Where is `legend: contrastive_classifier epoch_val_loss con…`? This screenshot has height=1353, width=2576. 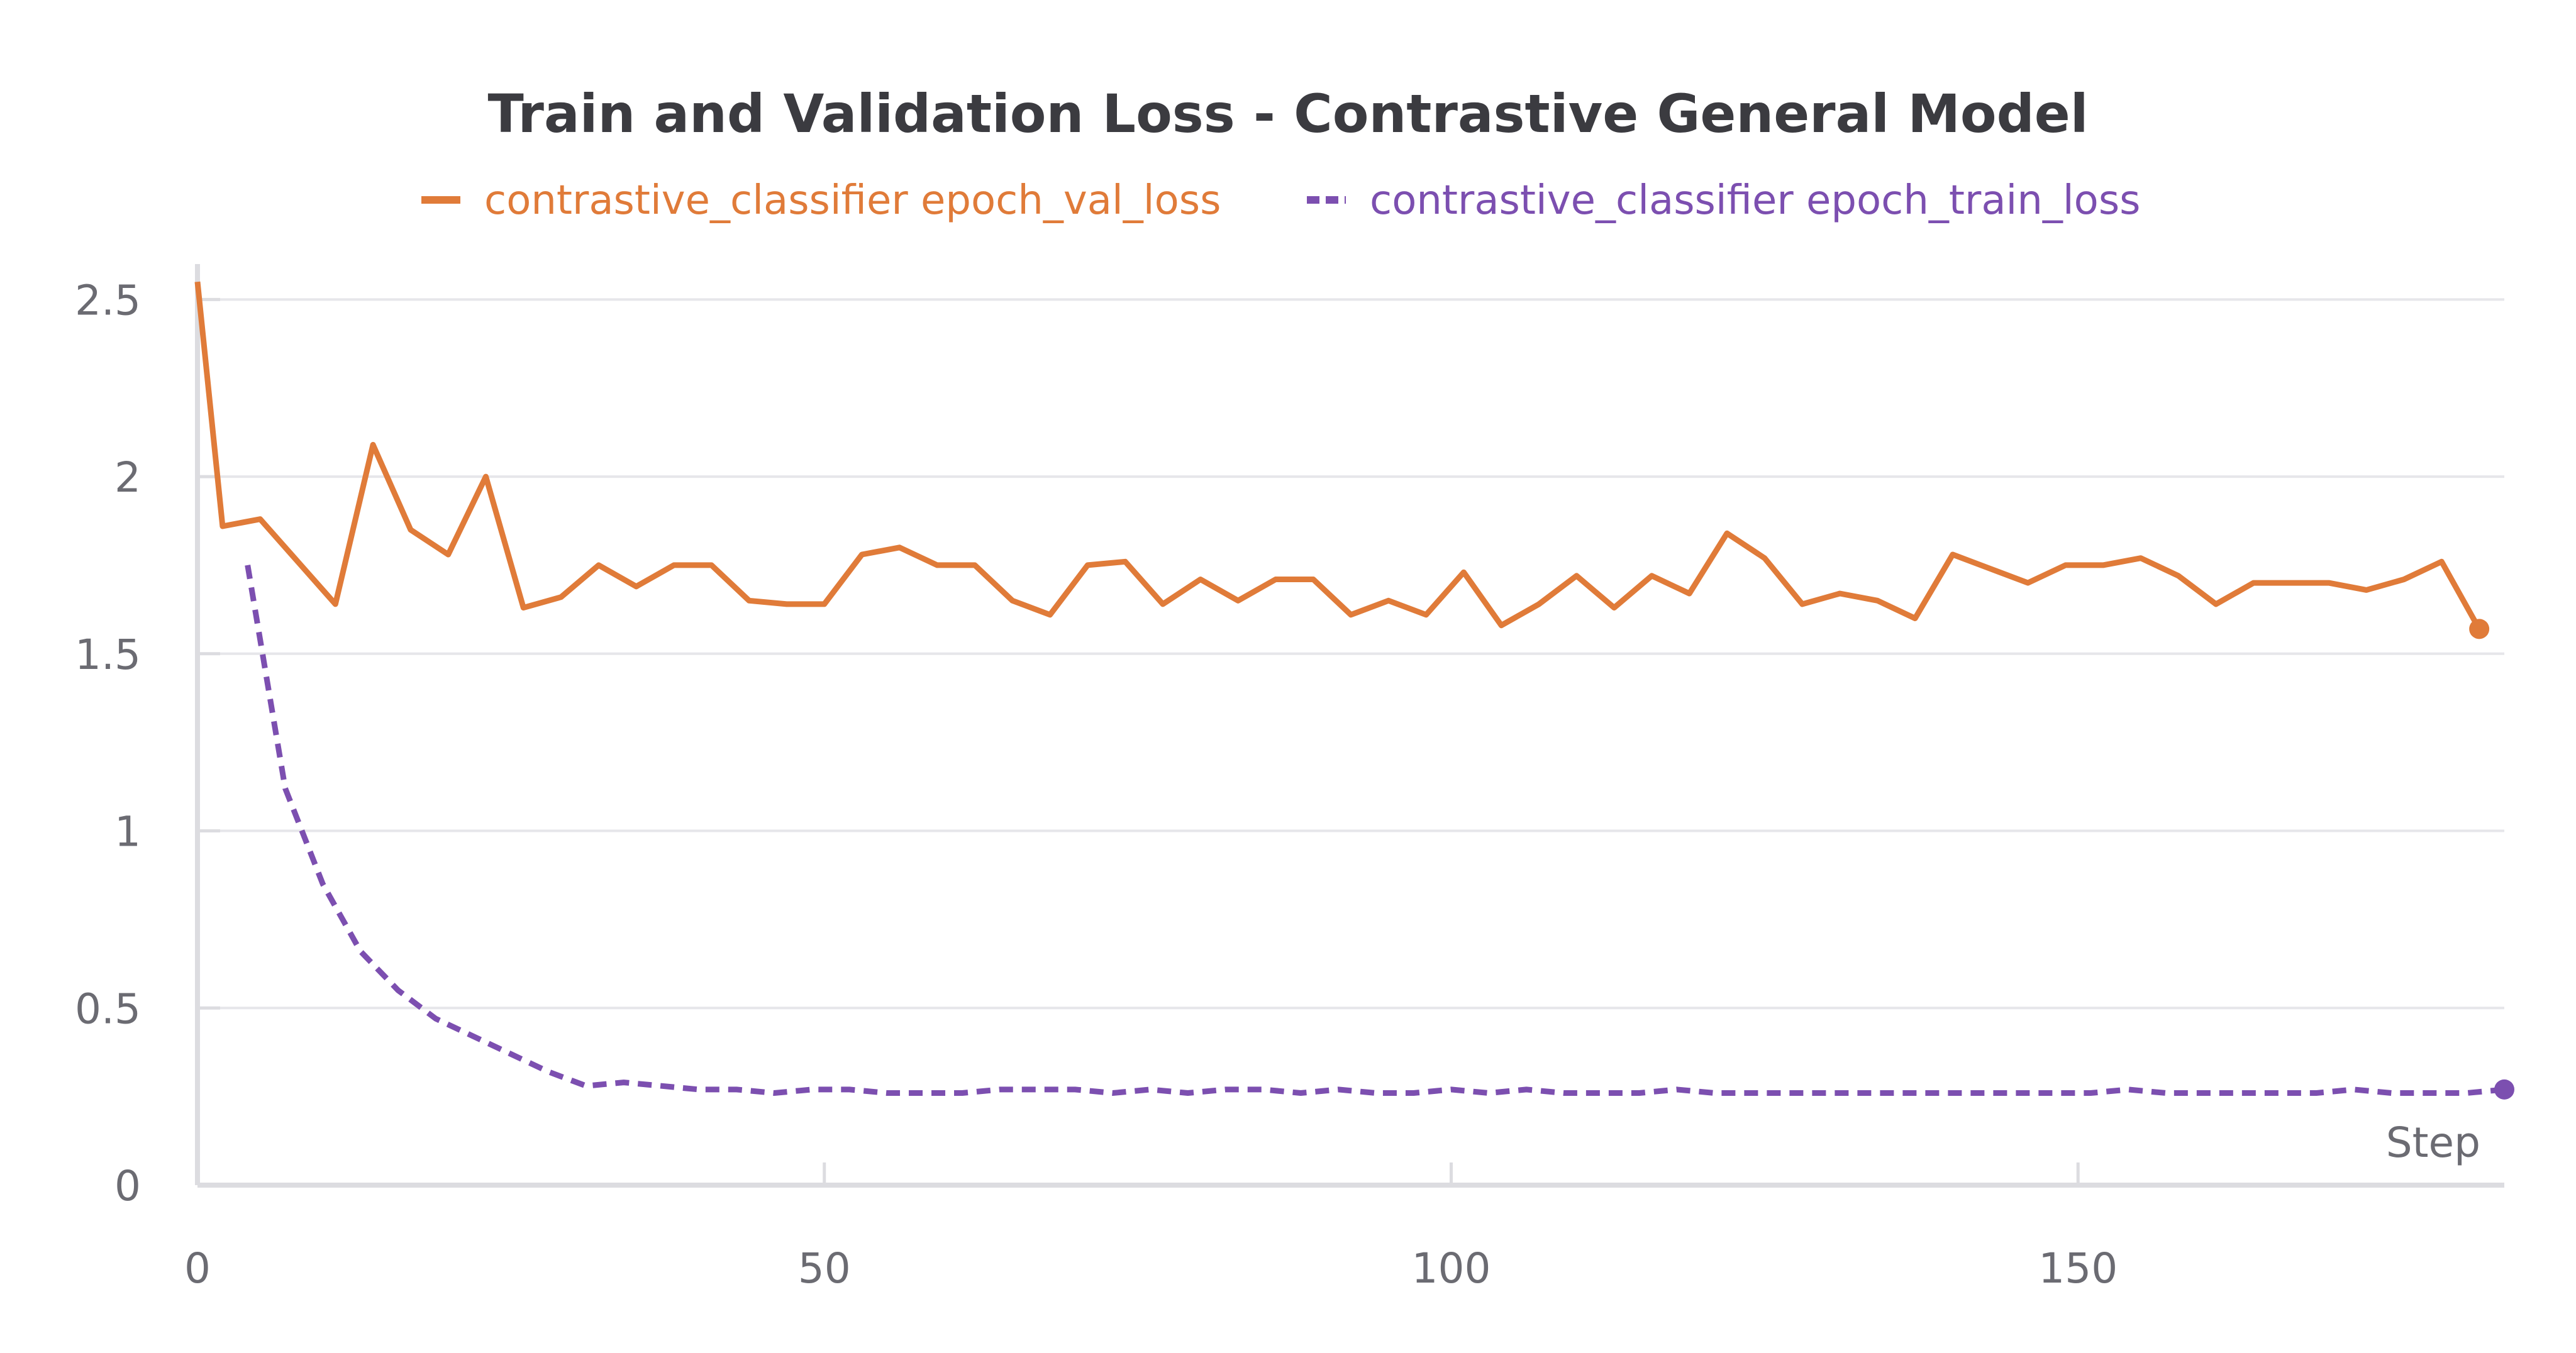 legend: contrastive_classifier epoch_val_loss con… is located at coordinates (1281, 201).